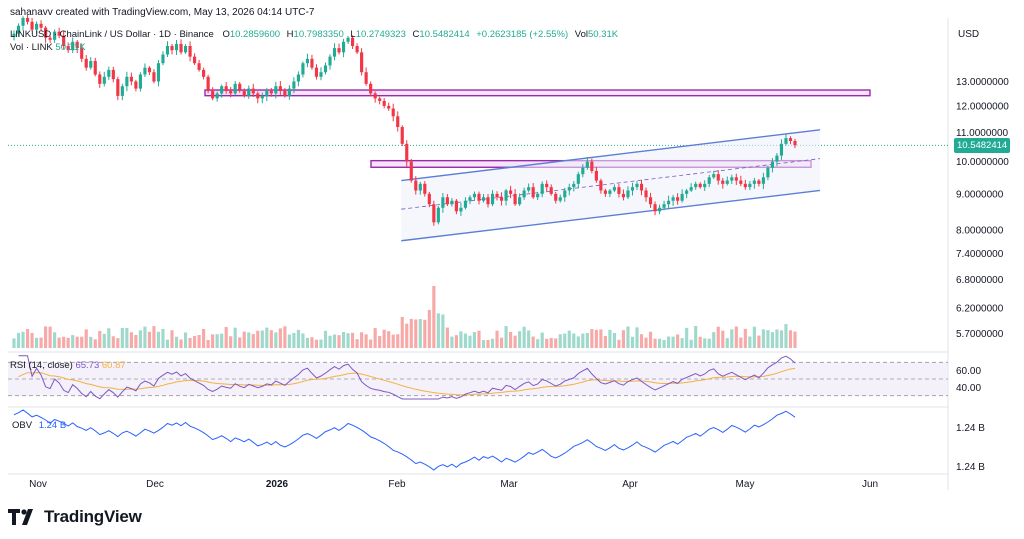 The height and width of the screenshot is (539, 1024). Describe the element at coordinates (407, 381) in the screenshot. I see `rsi-ma-line` at that location.